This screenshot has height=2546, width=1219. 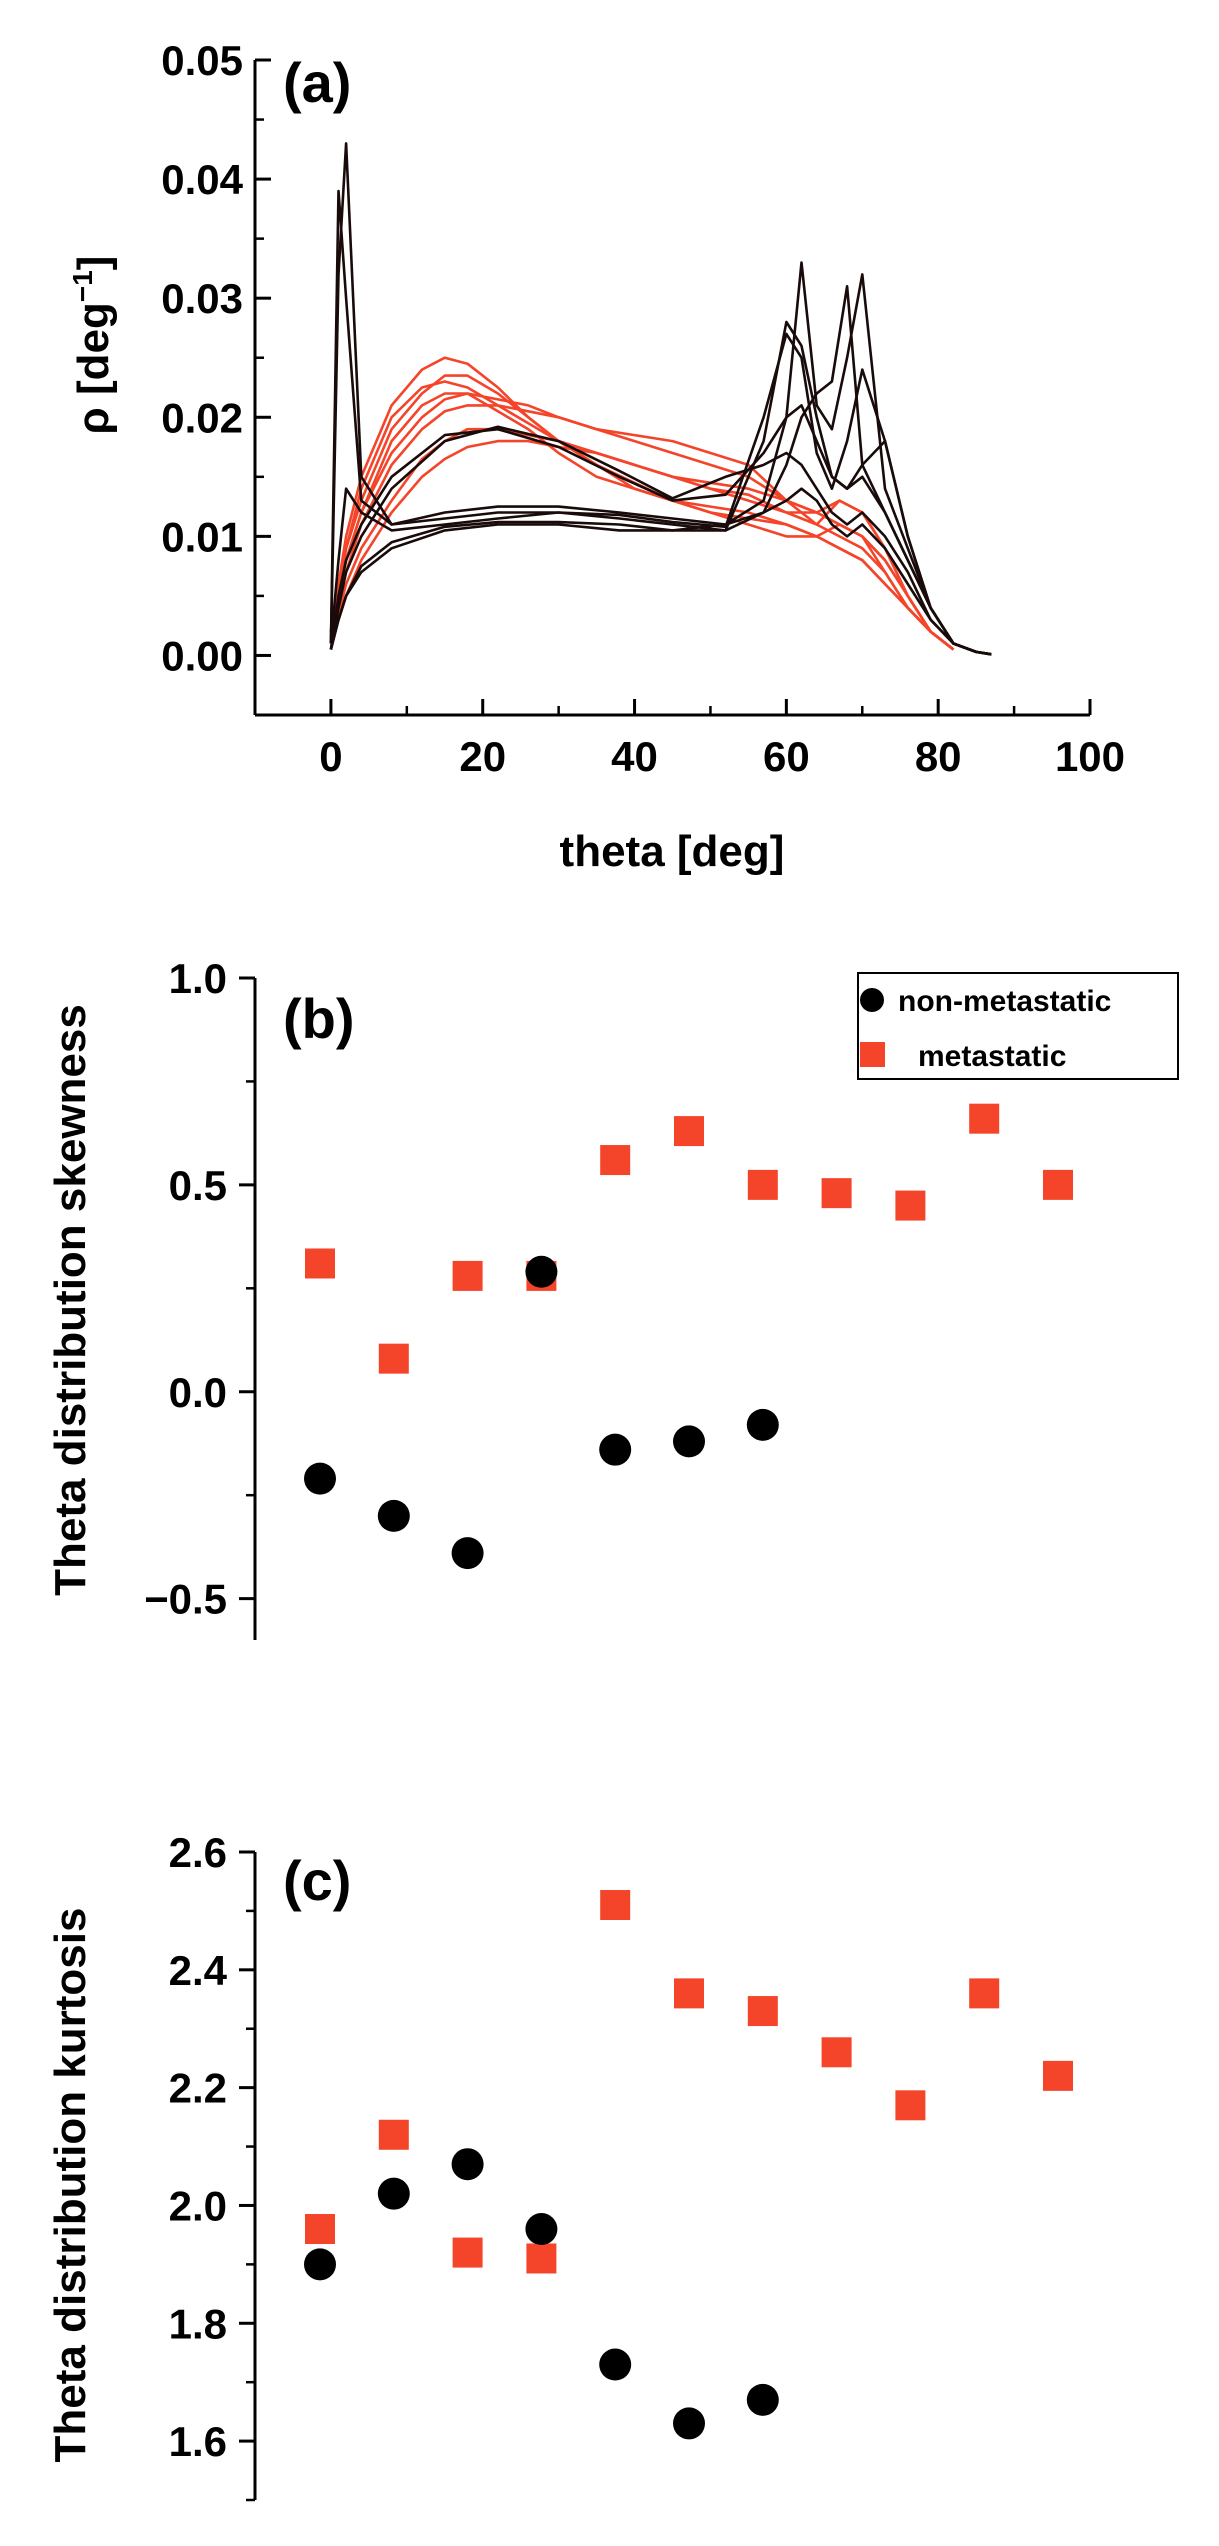 I want to click on panel-a-x-tick-label: 80, so click(x=938, y=756).